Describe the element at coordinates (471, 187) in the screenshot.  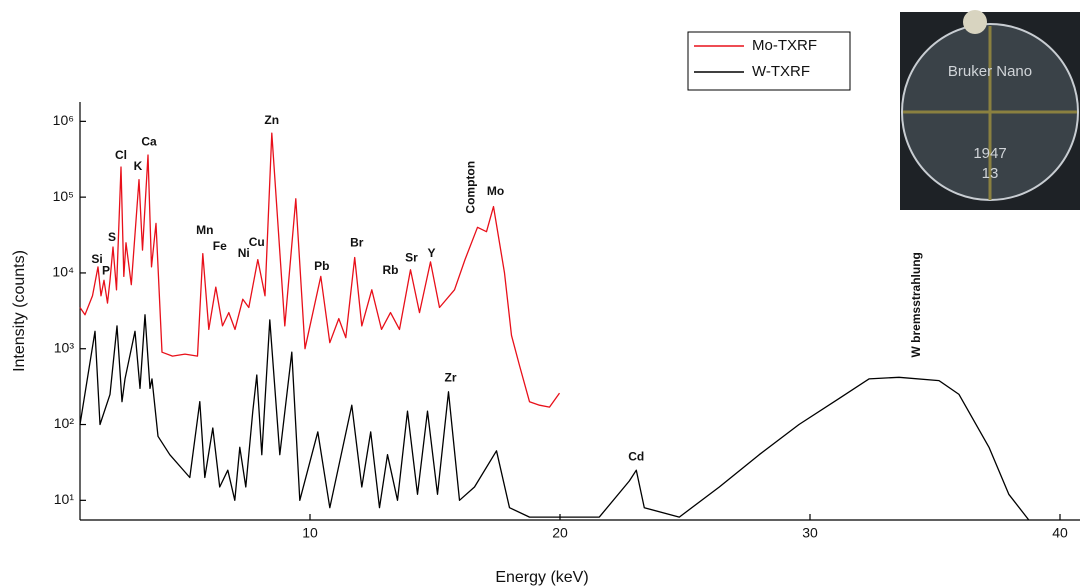
I see `peak-label: Compton` at that location.